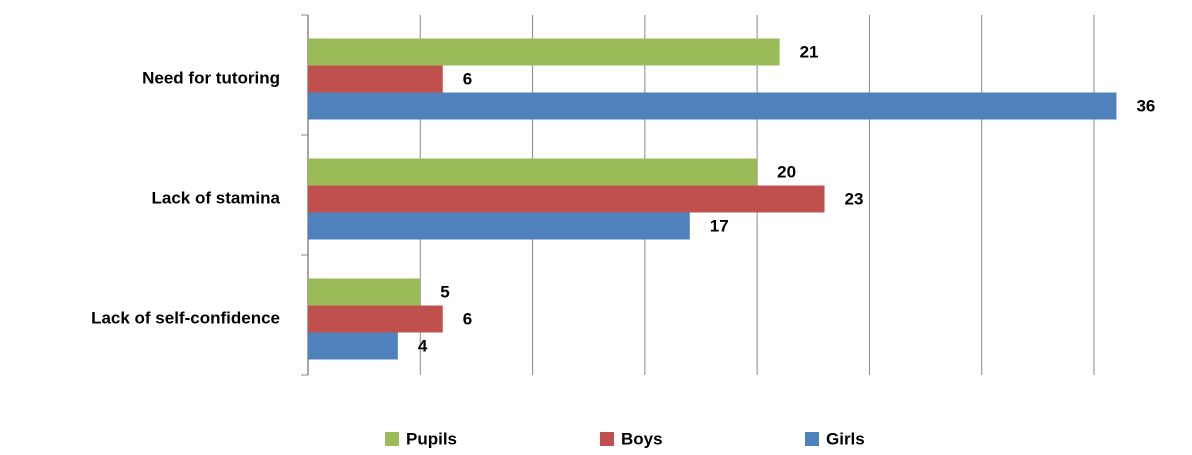 This screenshot has height=455, width=1192. Describe the element at coordinates (444, 291) in the screenshot. I see `data-label: 5` at that location.